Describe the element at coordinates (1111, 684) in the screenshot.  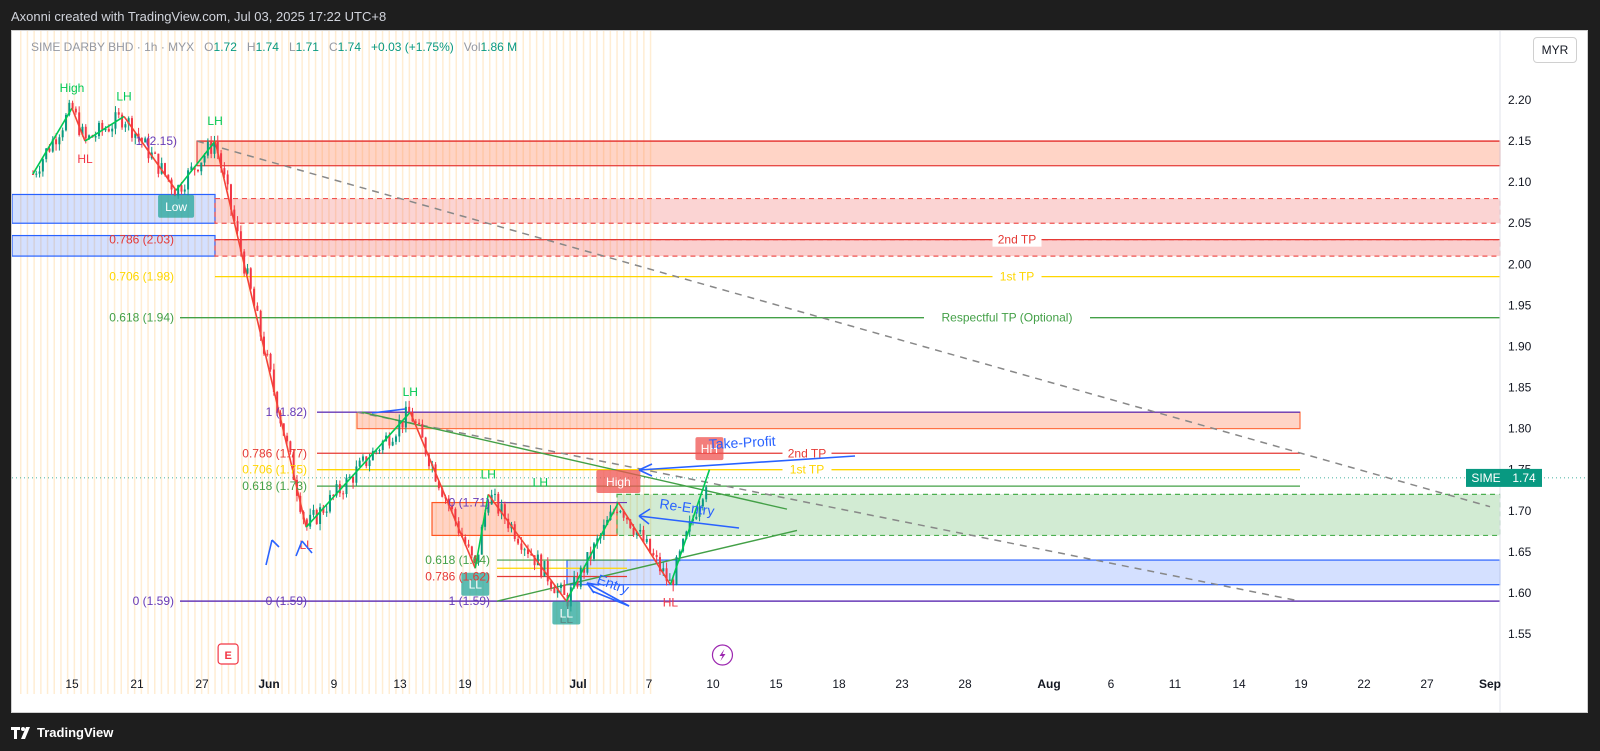
I see `x-tick-label: 6` at that location.